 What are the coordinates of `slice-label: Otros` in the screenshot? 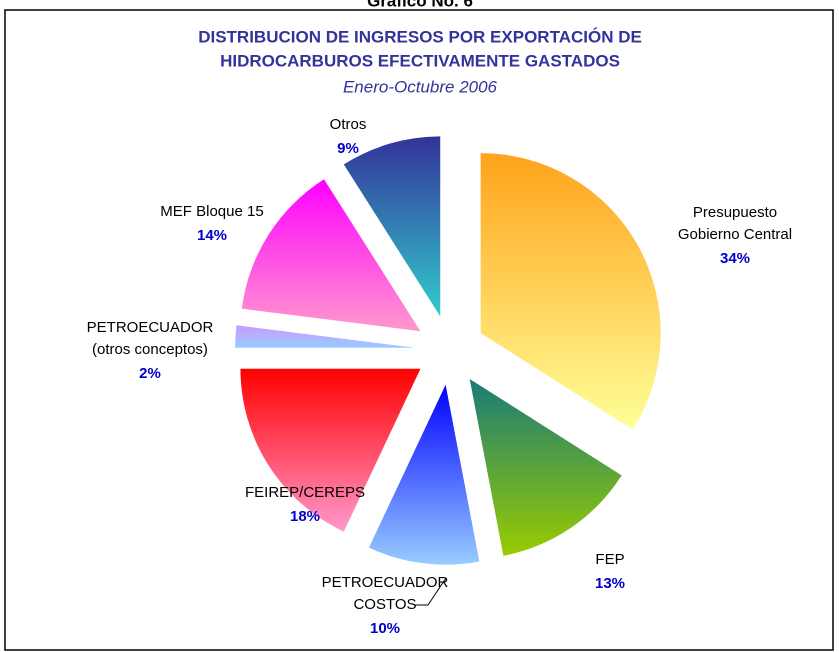 It's located at (348, 124).